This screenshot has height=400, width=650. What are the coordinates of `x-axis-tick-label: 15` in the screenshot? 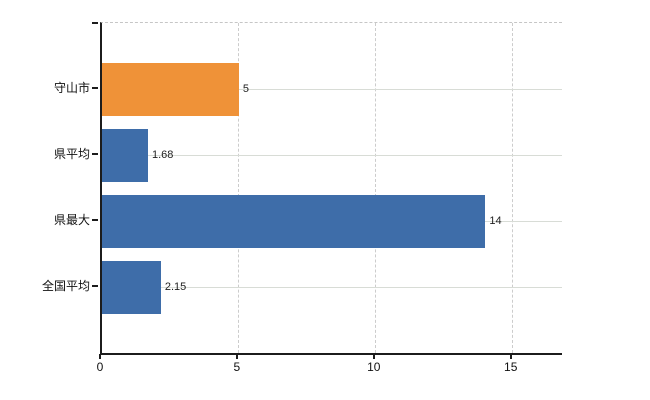 It's located at (511, 367).